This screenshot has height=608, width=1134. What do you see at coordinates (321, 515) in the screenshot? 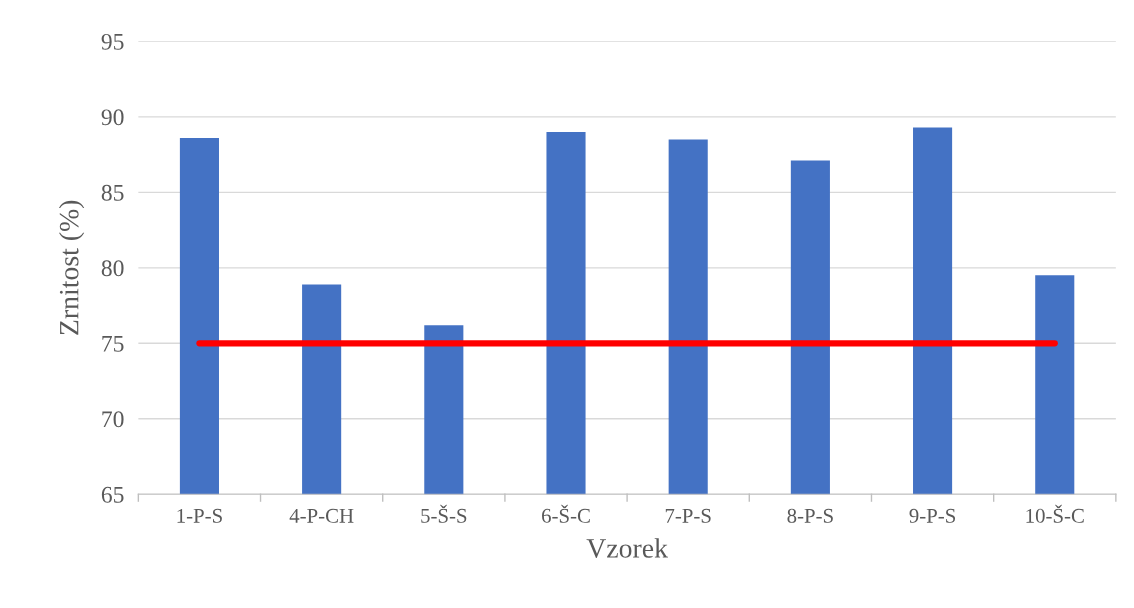
I see `x-tick-label: 4-P-CH` at bounding box center [321, 515].